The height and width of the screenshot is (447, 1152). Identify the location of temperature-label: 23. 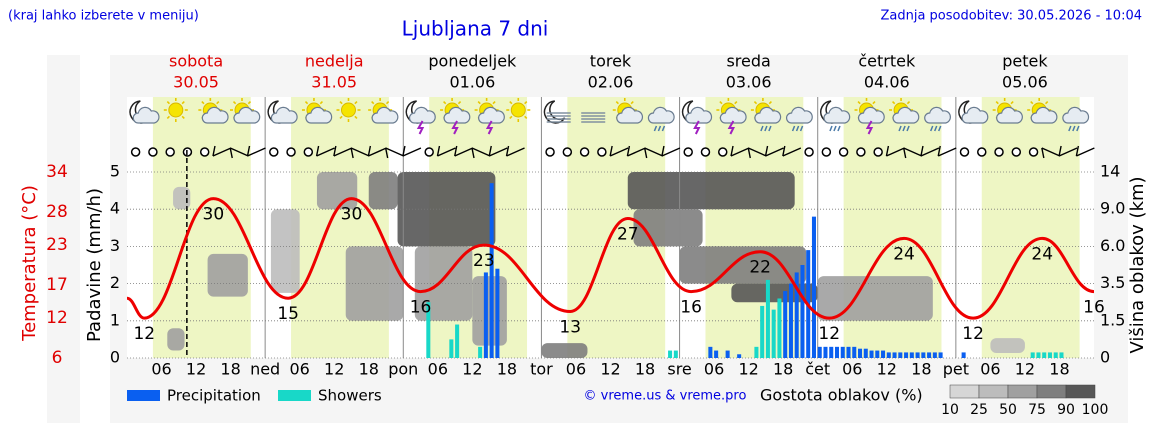
(484, 261).